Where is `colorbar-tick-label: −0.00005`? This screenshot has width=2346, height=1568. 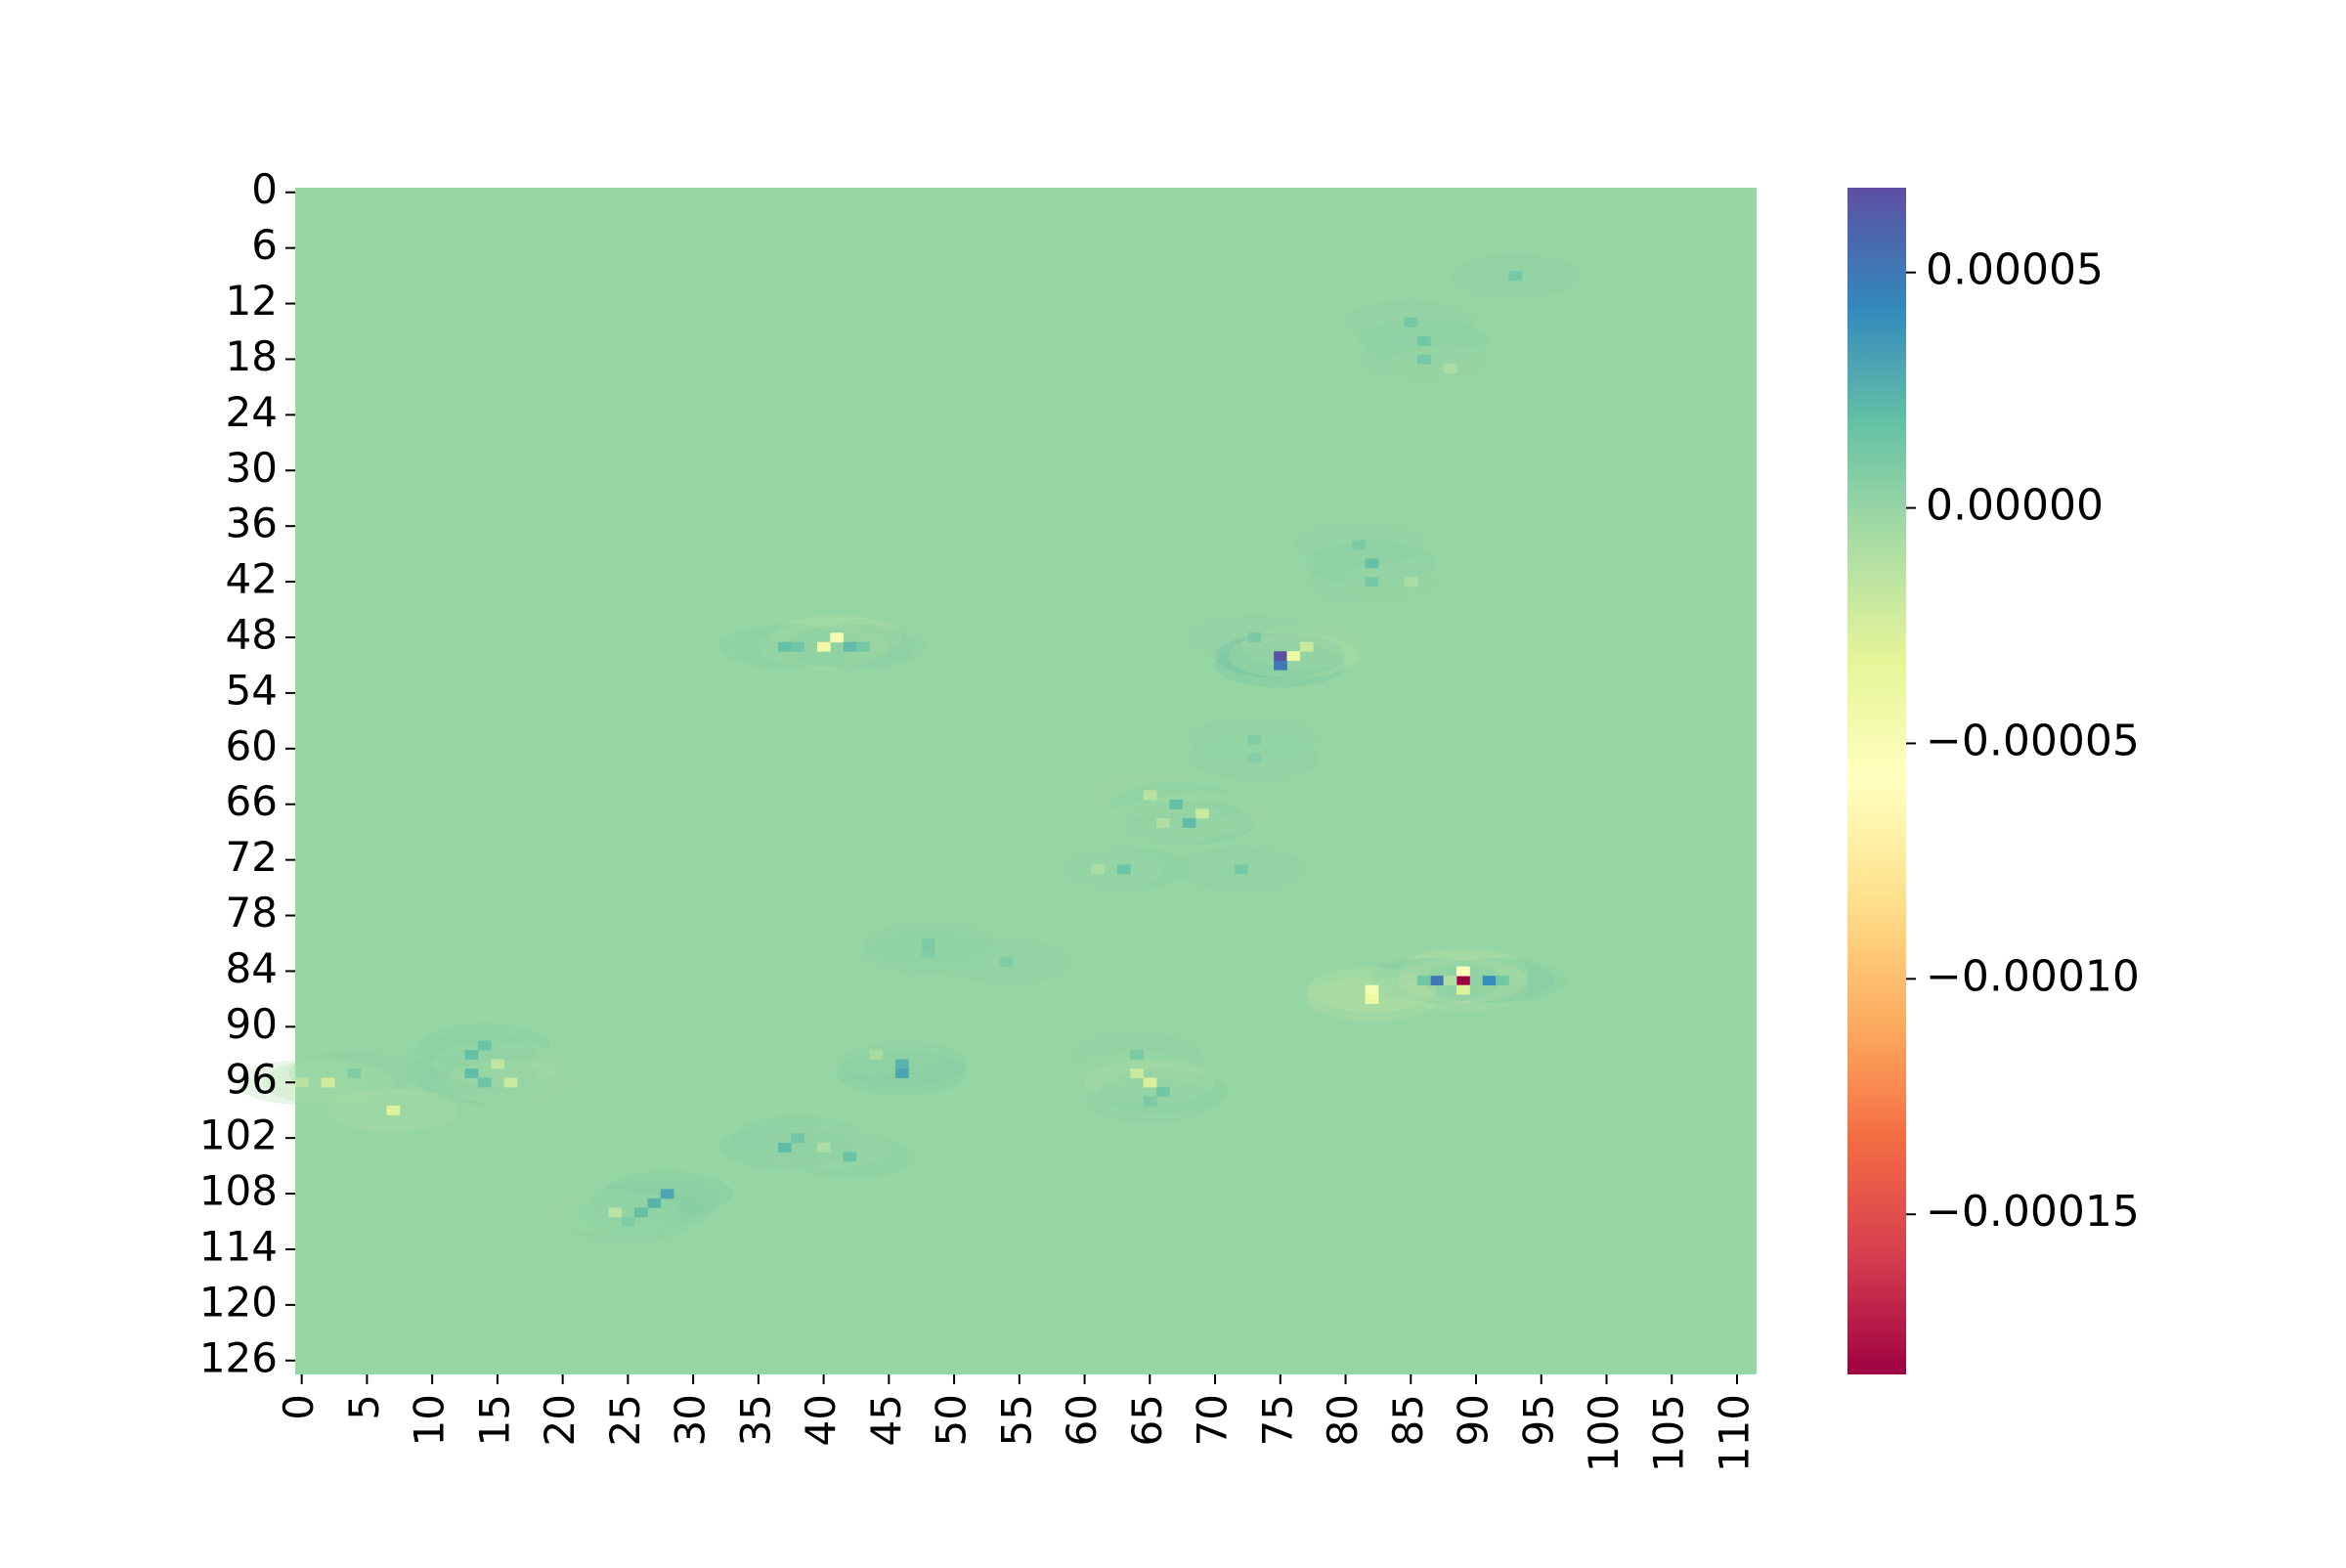
colorbar-tick-label: −0.00005 is located at coordinates (2033, 741).